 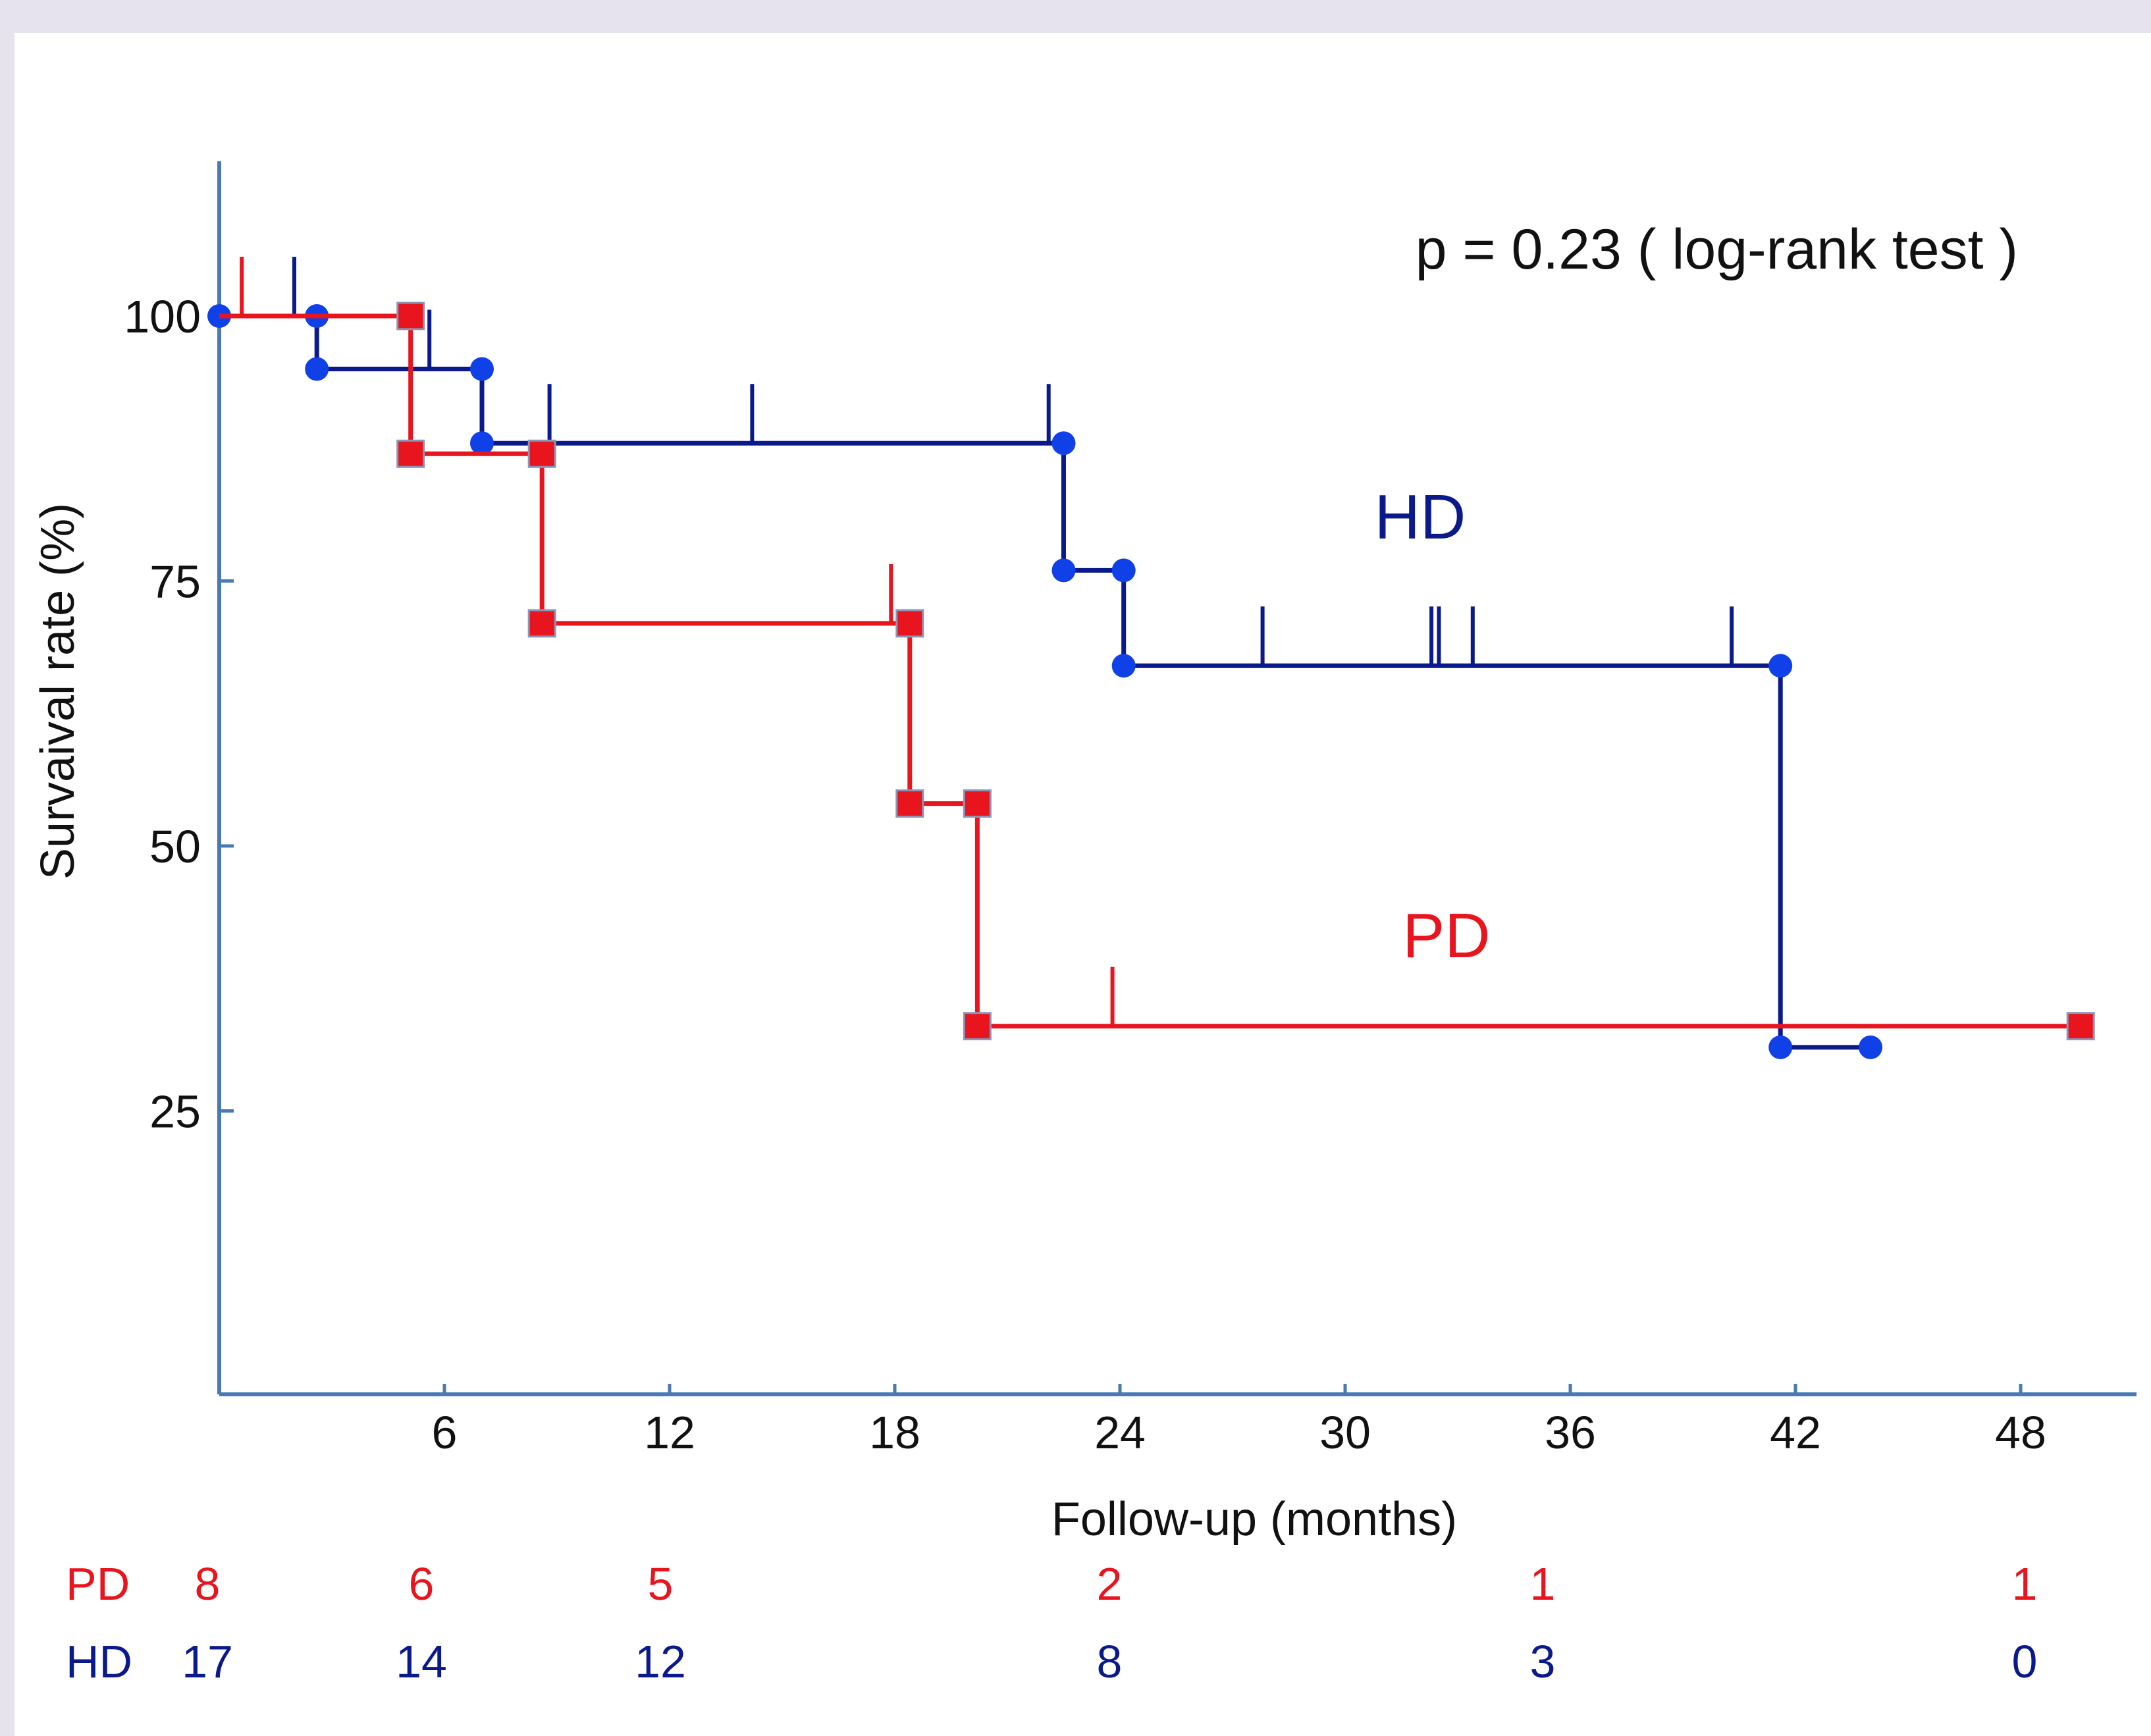 I want to click on y-axis-title: Survaival rate (%), so click(x=58, y=691).